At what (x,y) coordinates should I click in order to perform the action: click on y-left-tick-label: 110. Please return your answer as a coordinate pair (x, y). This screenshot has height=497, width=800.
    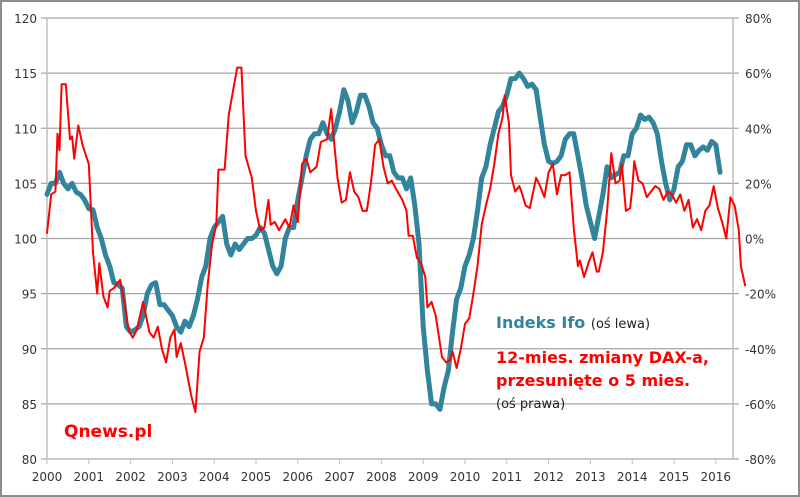
    Looking at the image, I should click on (25, 129).